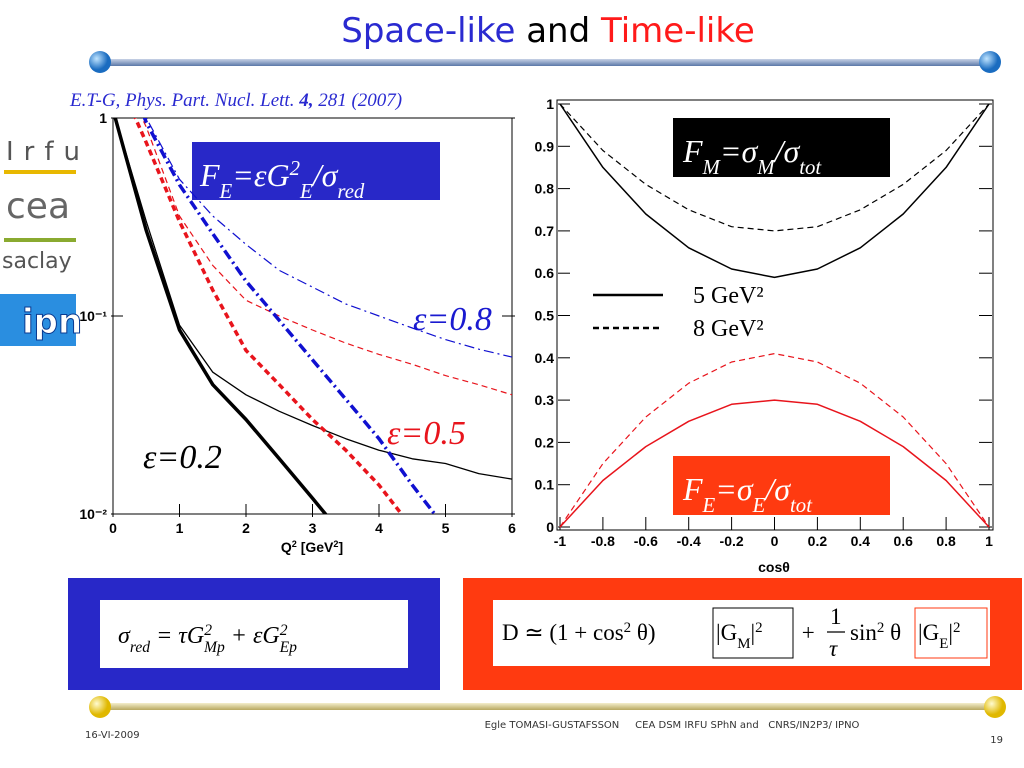 Image resolution: width=1024 pixels, height=768 pixels. Describe the element at coordinates (545, 189) in the screenshot. I see `y-tick-label: 0.8` at that location.